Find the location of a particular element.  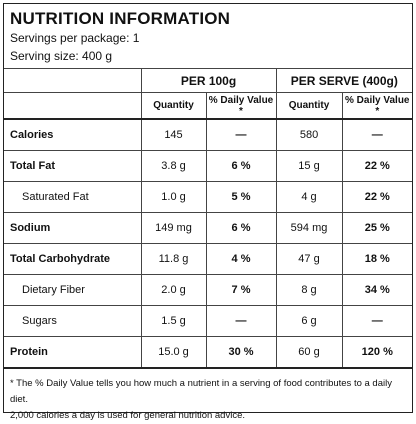

nutrient-row: Calories 145—580— is located at coordinates (208, 134).